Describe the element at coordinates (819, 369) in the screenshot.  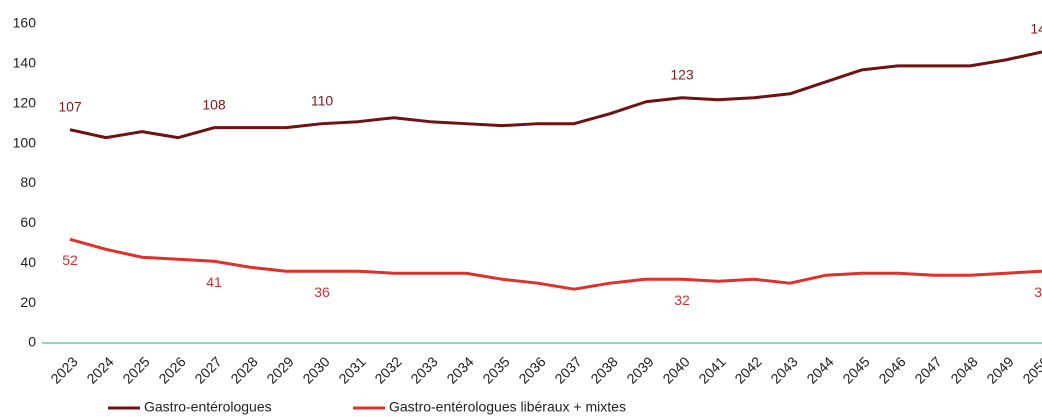
I see `x-tick-label: 2044` at that location.